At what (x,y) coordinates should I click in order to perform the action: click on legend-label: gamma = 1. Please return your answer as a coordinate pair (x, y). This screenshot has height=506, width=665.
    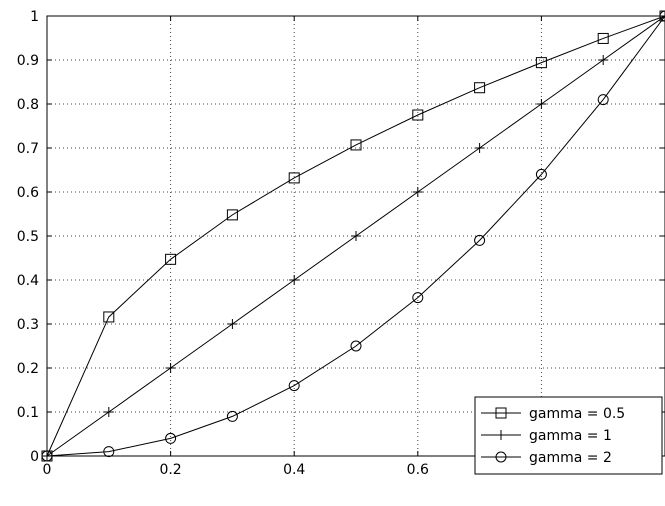
    Looking at the image, I should click on (570, 436).